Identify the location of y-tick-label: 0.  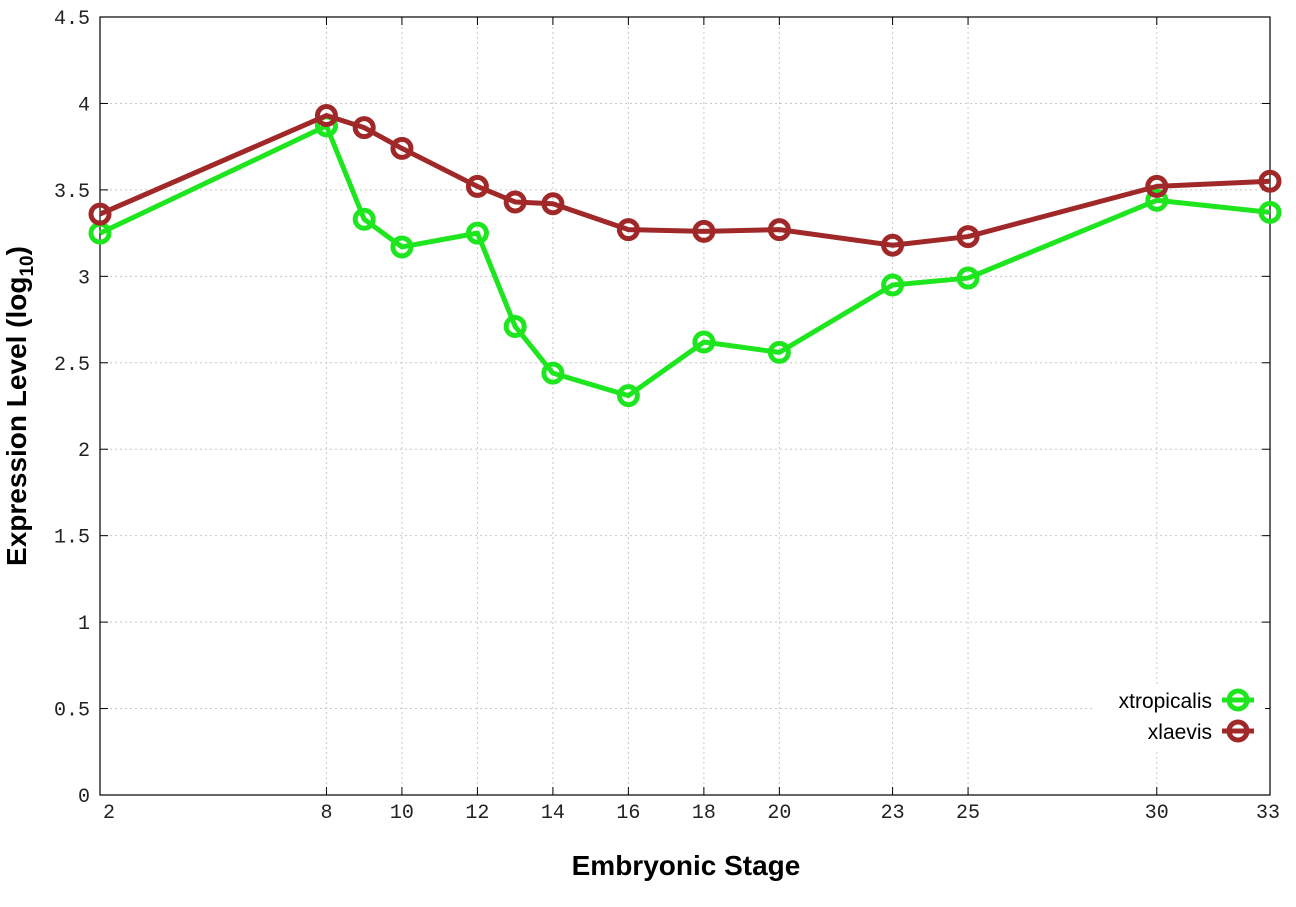
(84, 797).